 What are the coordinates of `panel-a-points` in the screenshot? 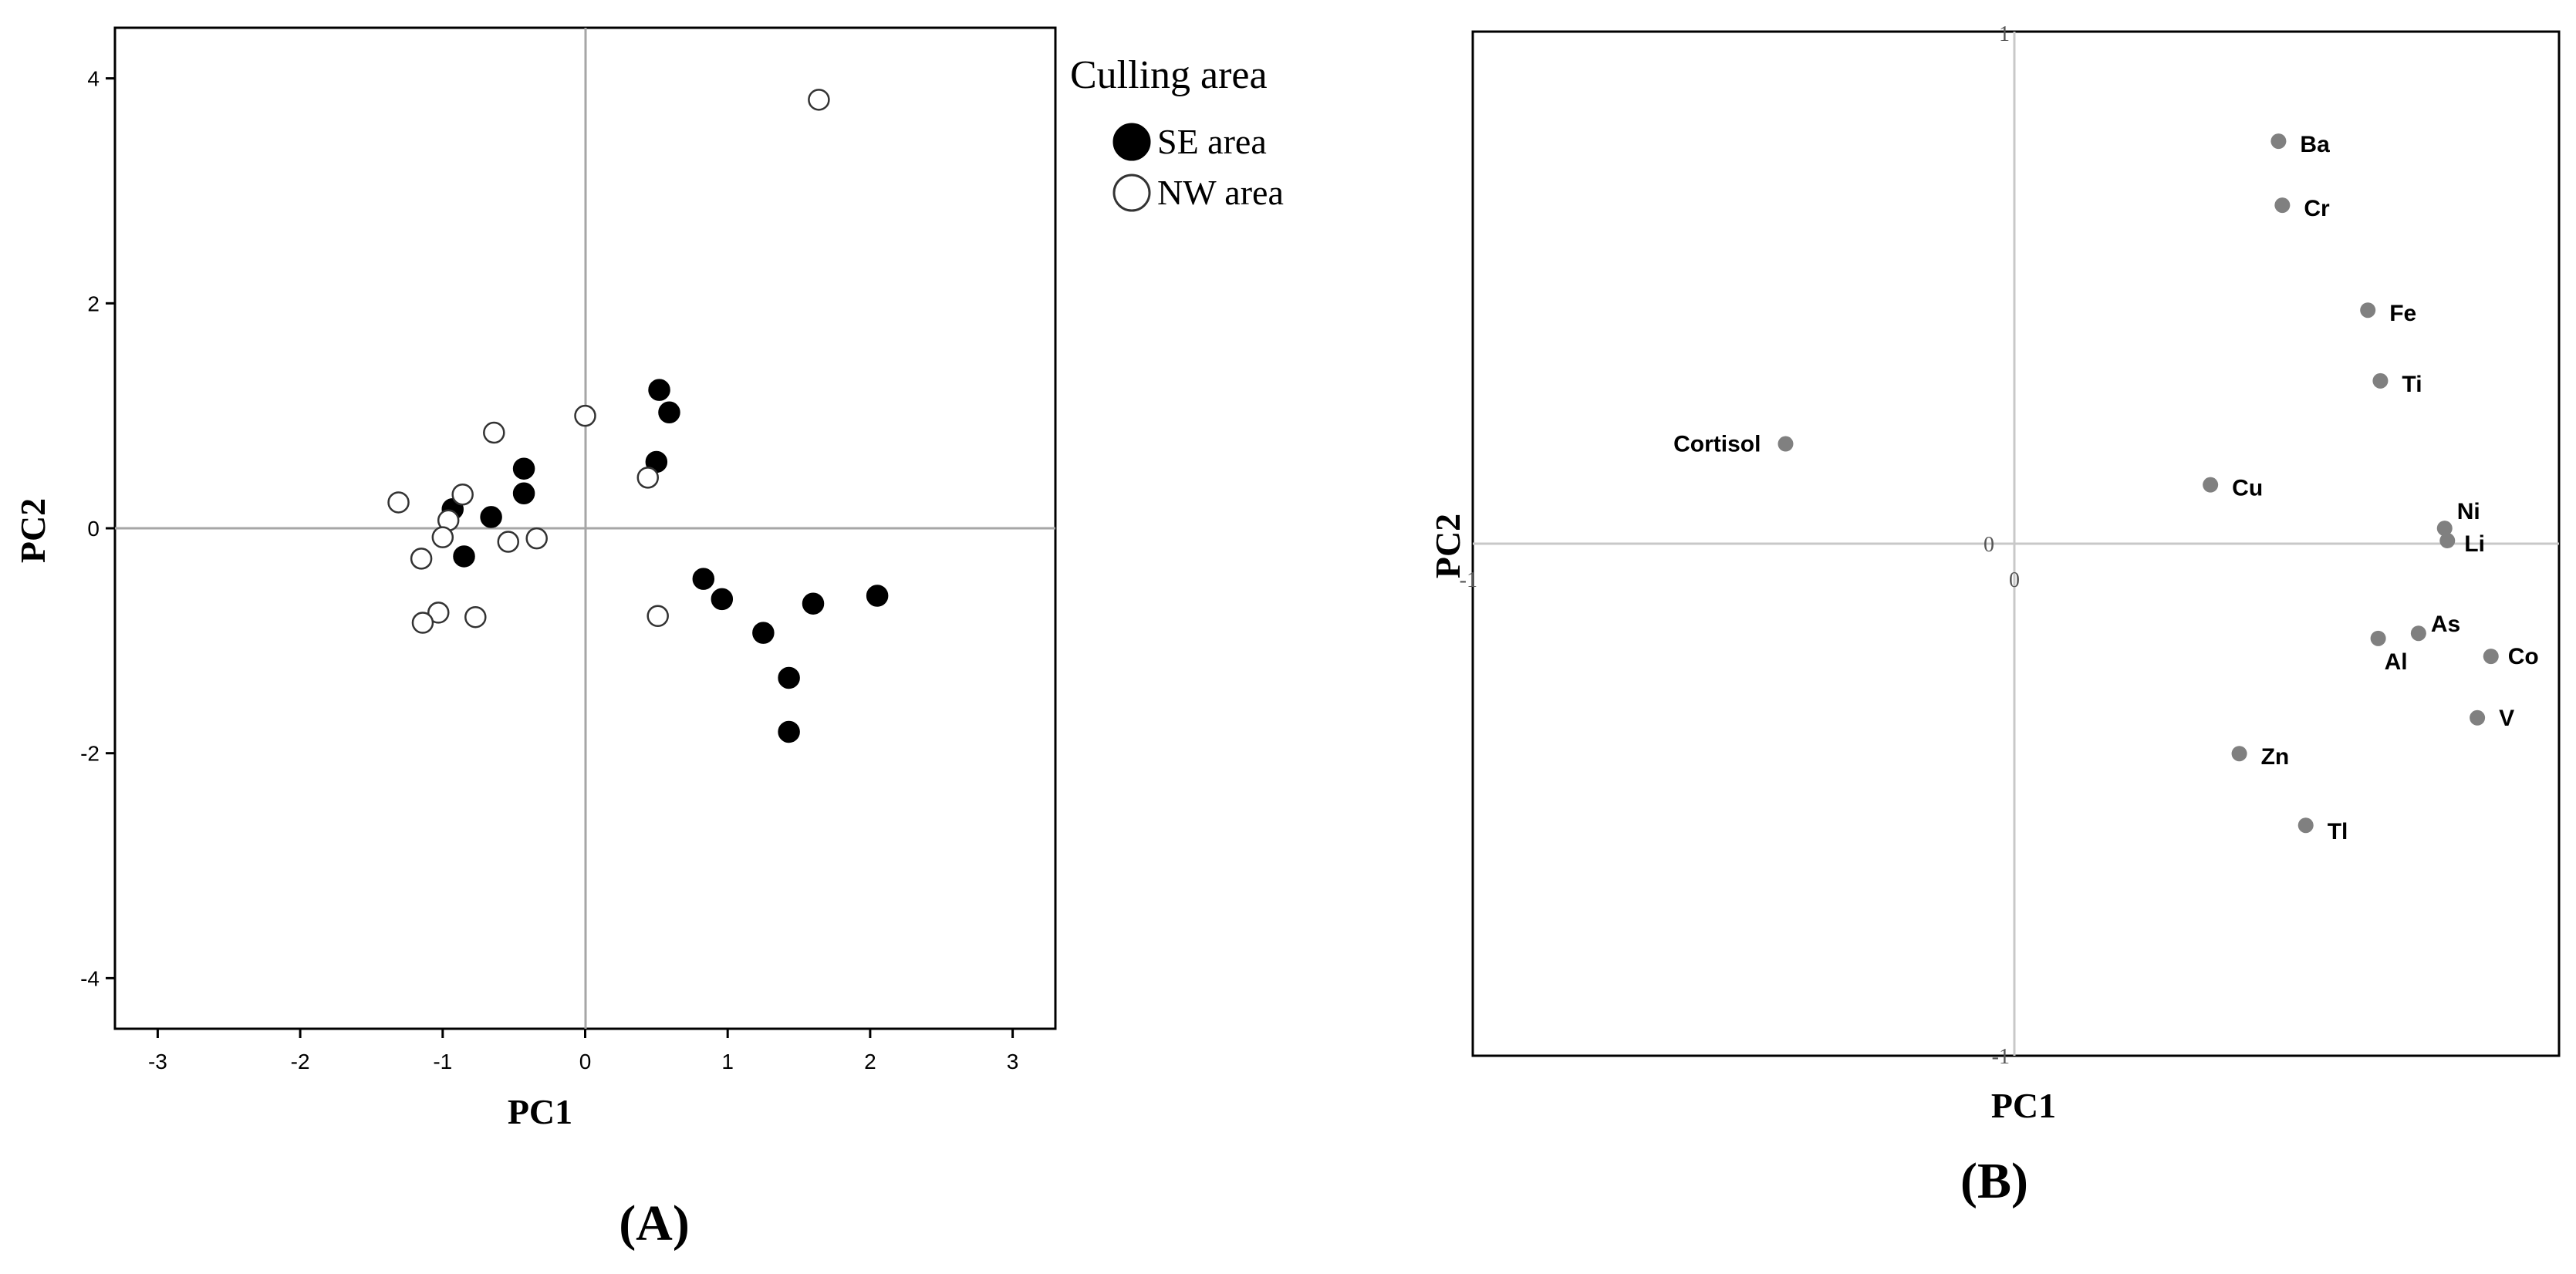 It's located at (638, 416).